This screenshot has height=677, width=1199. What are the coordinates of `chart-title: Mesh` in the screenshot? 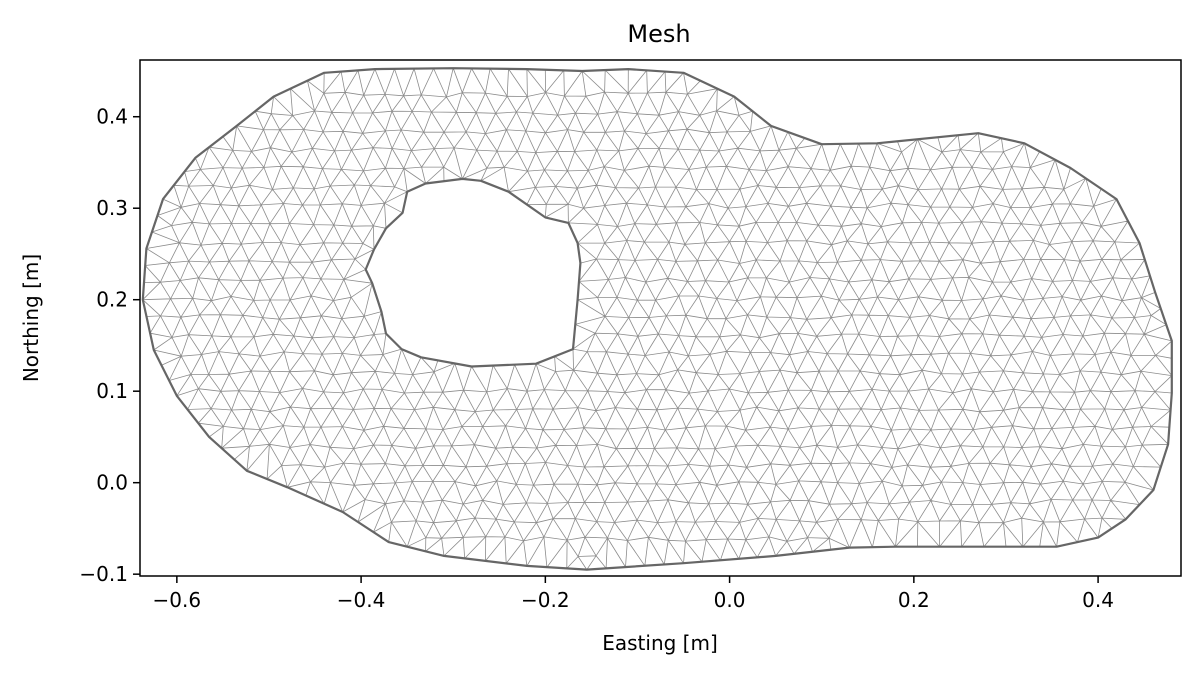 It's located at (658, 34).